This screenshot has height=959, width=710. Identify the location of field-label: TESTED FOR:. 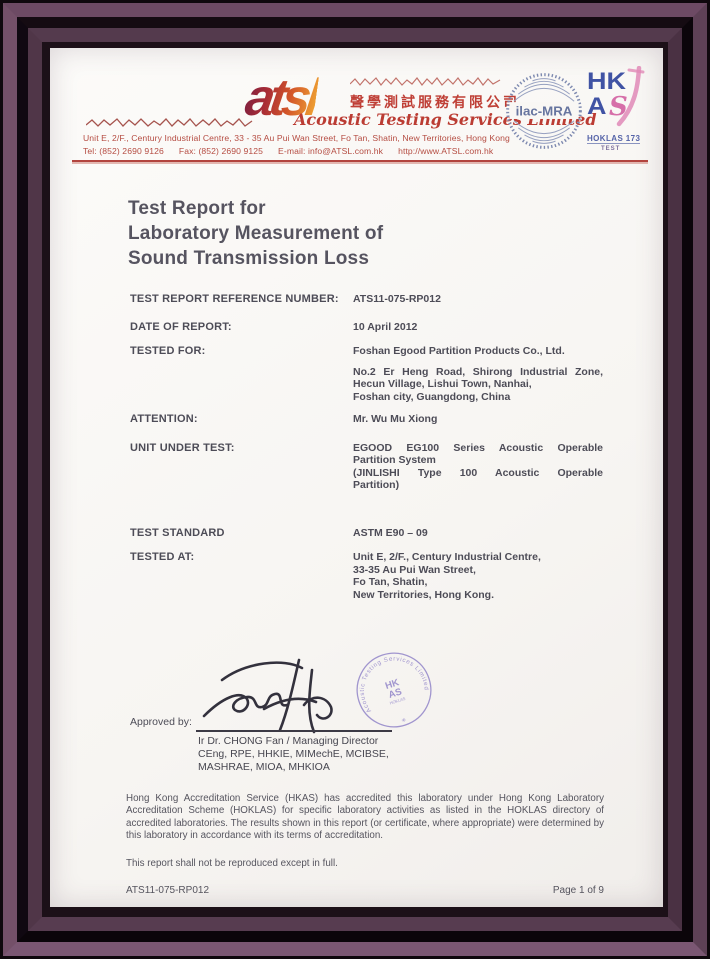
(168, 351).